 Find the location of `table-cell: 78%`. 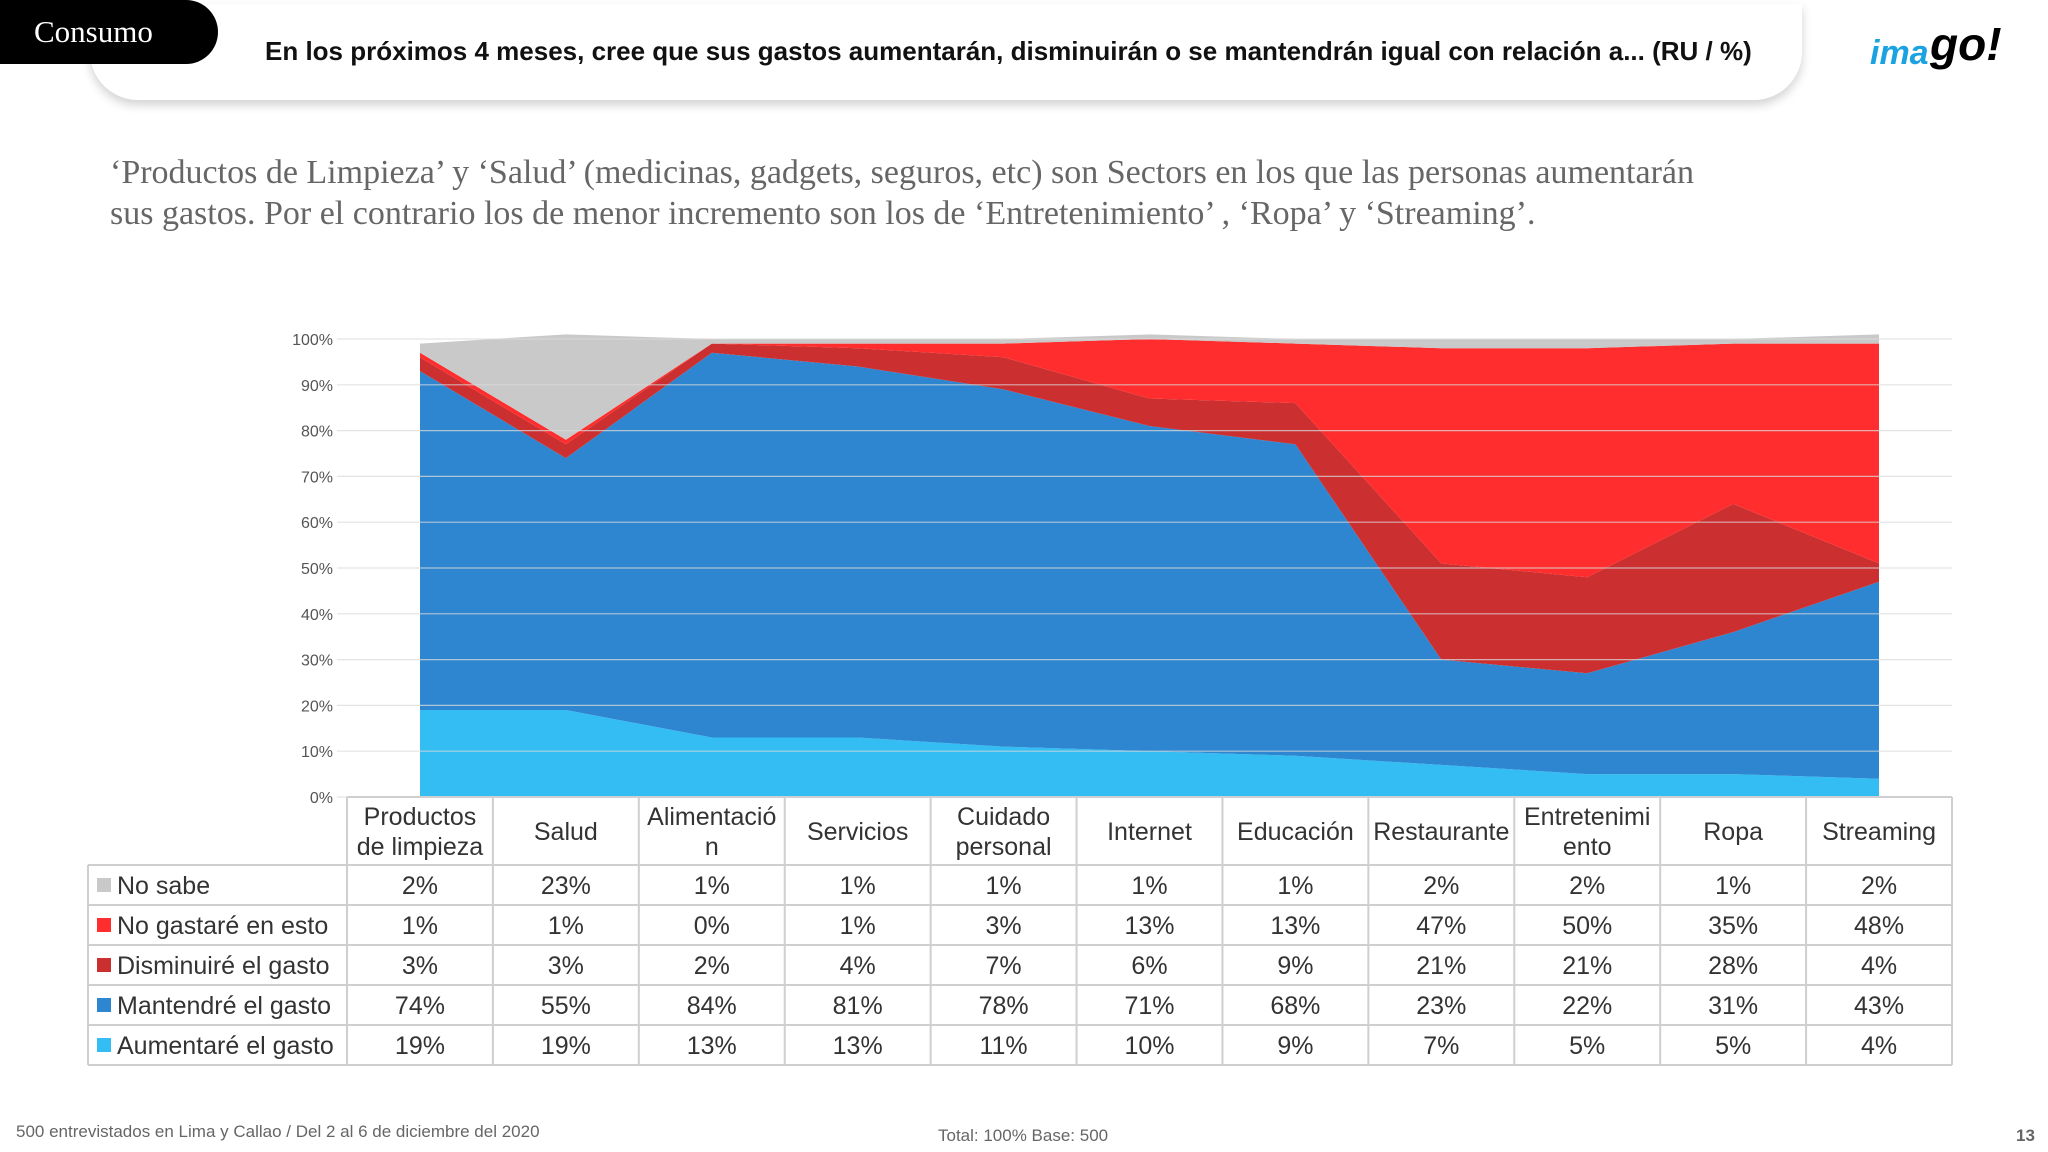

table-cell: 78% is located at coordinates (1004, 1006).